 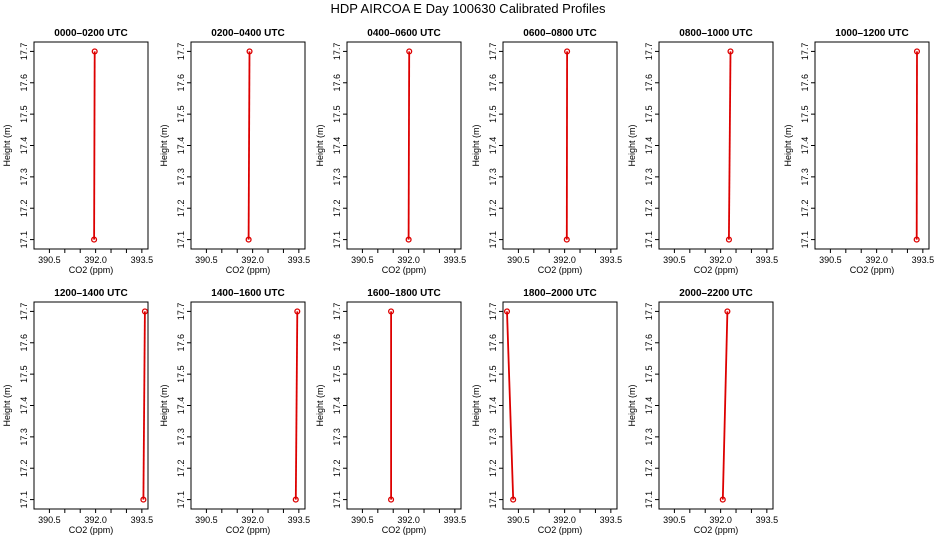 I want to click on panel-title: 0400–0600 UTC, so click(x=403, y=33).